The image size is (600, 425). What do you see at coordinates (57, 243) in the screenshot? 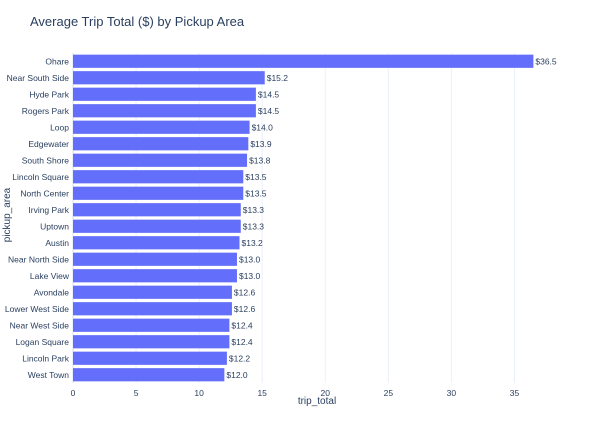
I see `y-tick-label: Austin` at bounding box center [57, 243].